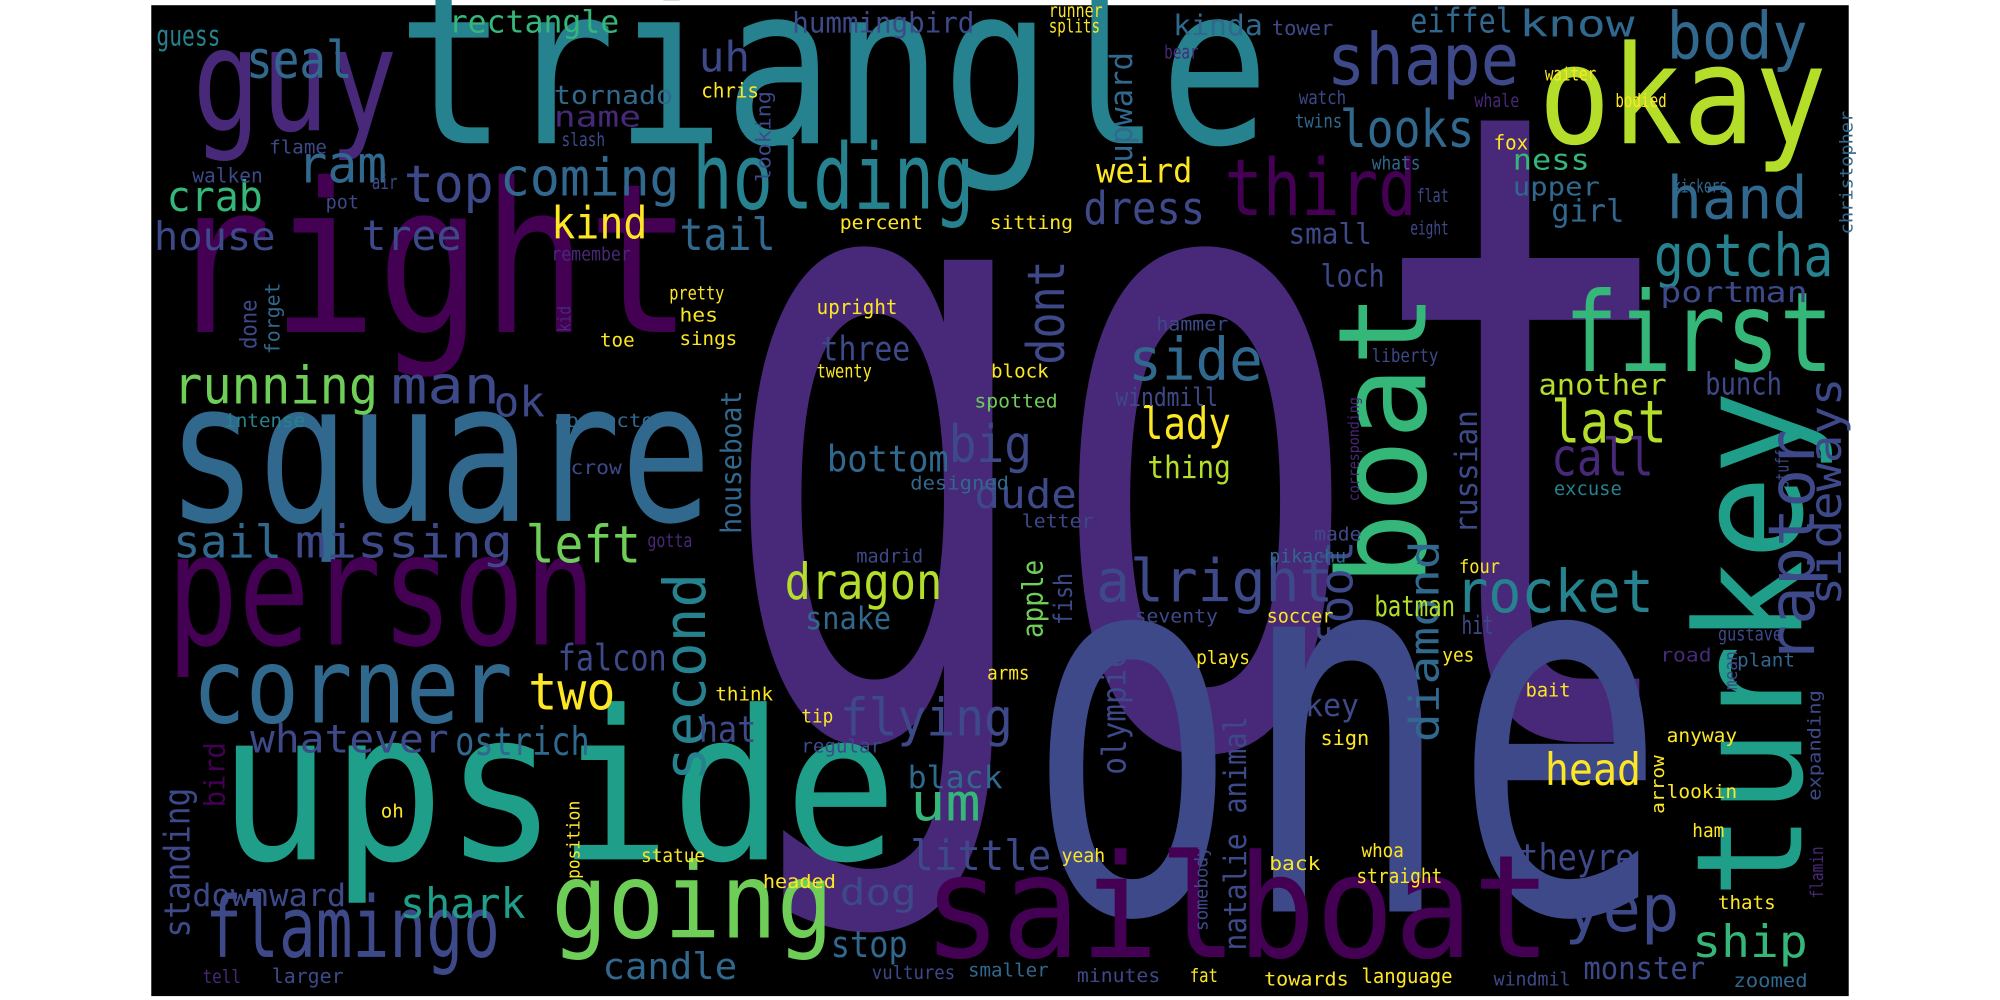 The width and height of the screenshot is (2000, 1000). I want to click on word: think, so click(744, 694).